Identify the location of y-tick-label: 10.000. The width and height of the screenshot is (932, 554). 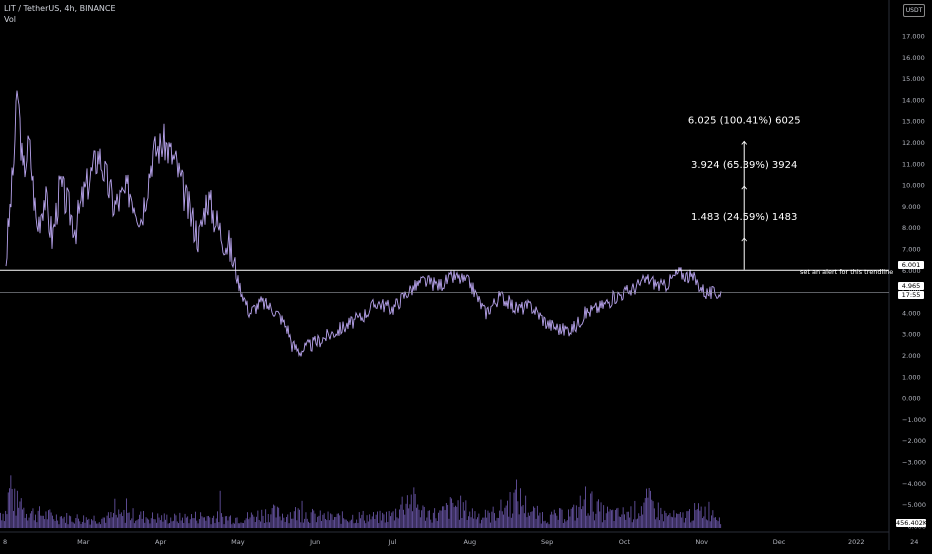
(913, 186).